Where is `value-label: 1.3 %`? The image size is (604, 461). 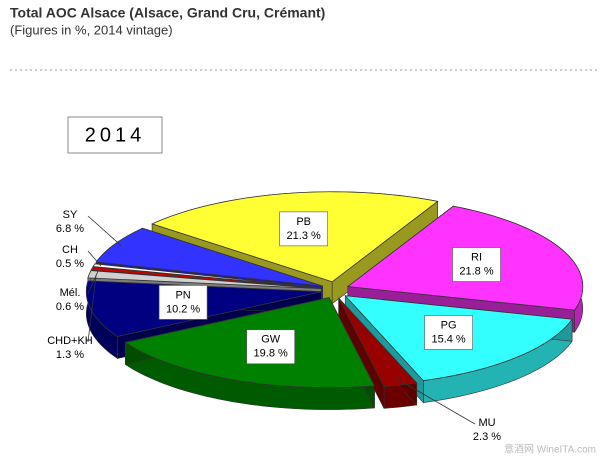
value-label: 1.3 % is located at coordinates (70, 355).